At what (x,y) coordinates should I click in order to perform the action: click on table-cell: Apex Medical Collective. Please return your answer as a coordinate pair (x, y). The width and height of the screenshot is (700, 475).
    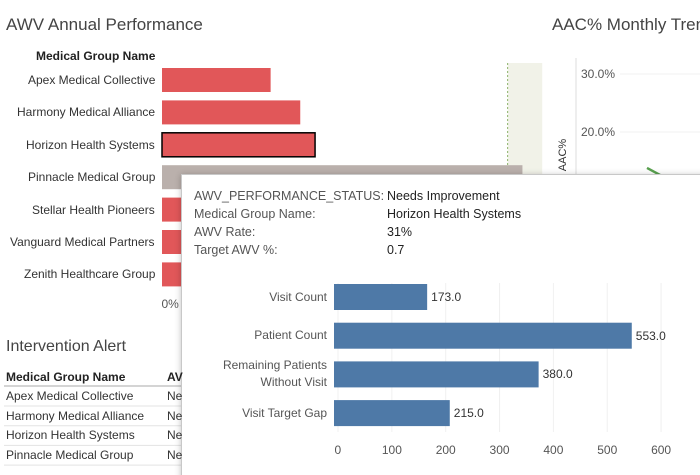
    Looking at the image, I should click on (70, 396).